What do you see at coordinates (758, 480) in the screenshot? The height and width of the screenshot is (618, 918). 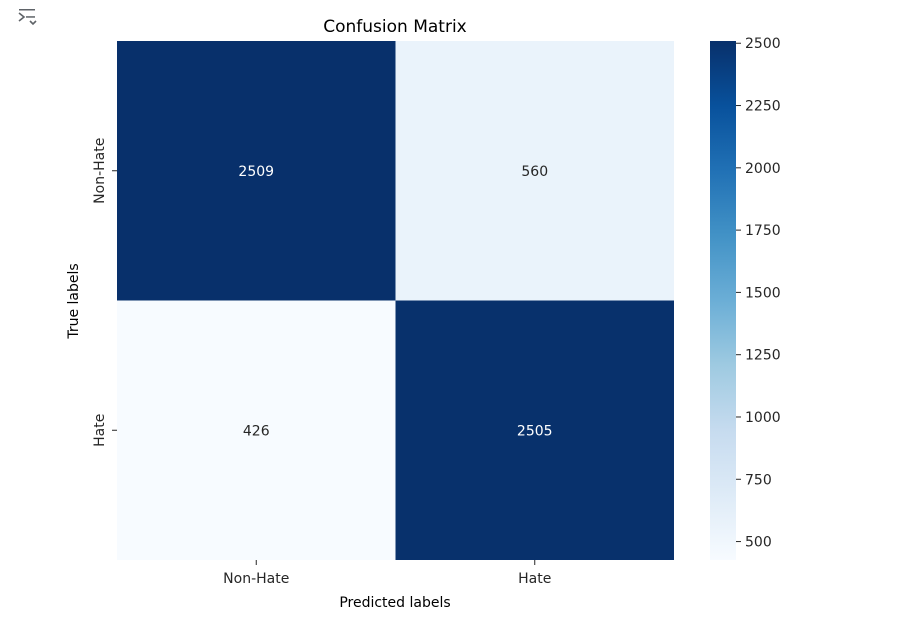 I see `colorbar-tick-label-1: 750` at bounding box center [758, 480].